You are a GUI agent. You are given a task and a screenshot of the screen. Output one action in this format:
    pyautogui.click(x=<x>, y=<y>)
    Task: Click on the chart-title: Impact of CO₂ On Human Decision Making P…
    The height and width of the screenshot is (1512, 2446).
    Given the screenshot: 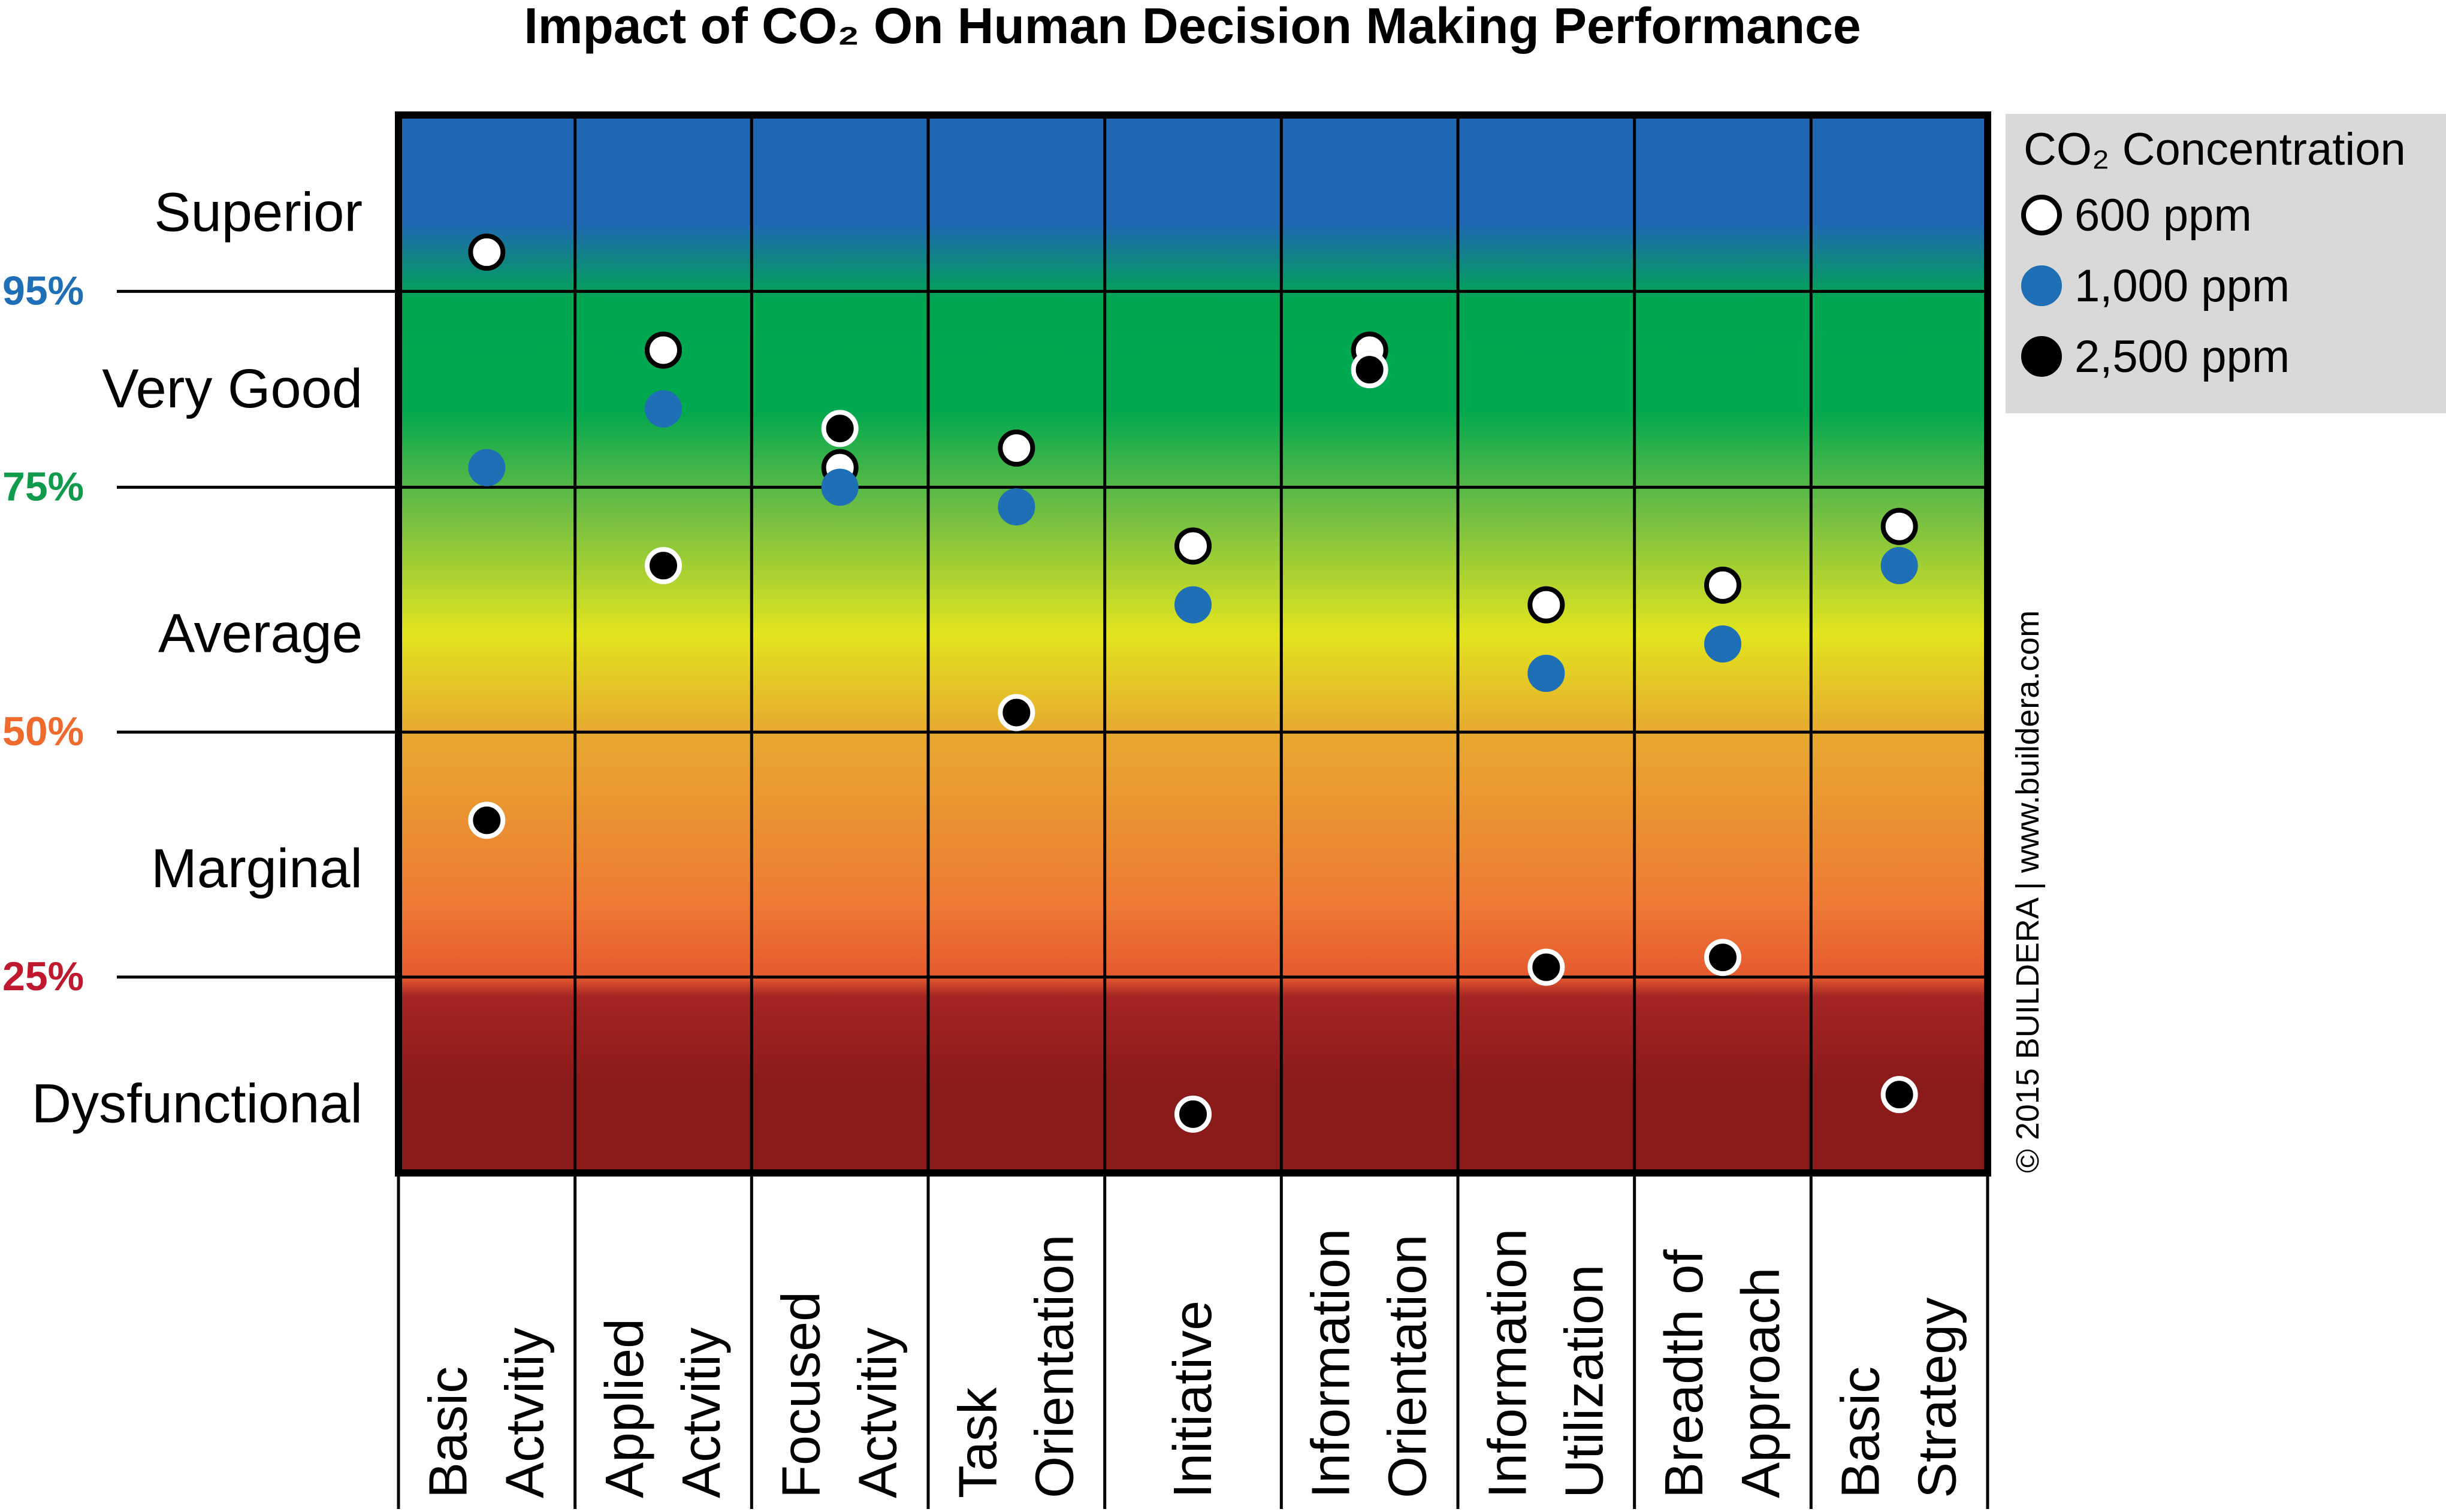 What is the action you would take?
    pyautogui.click(x=1192, y=27)
    